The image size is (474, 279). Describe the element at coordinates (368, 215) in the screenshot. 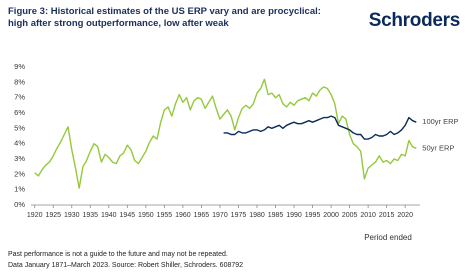

I see `x-tick-label: 2010` at that location.